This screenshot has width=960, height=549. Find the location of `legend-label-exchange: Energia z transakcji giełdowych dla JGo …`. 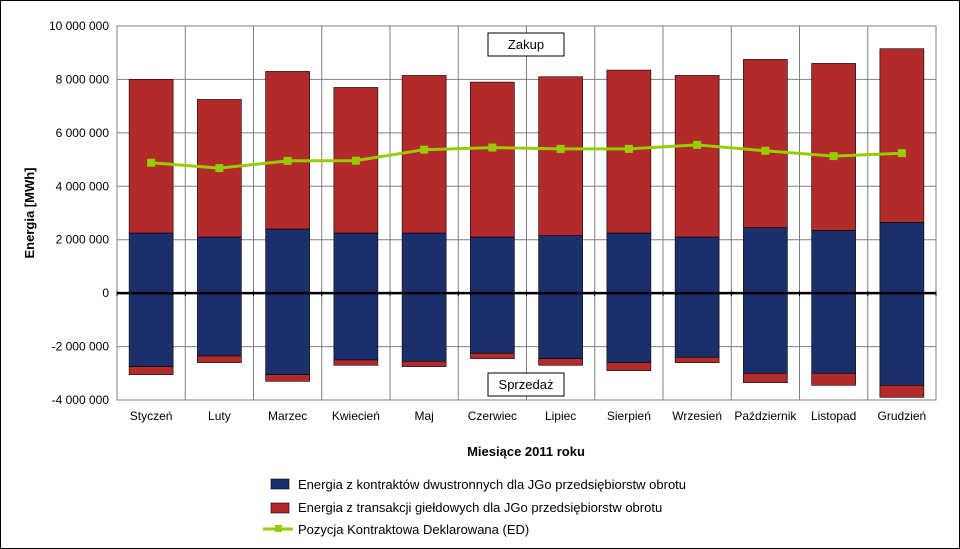

legend-label-exchange: Energia z transakcji giełdowych dla JGo … is located at coordinates (480, 507).